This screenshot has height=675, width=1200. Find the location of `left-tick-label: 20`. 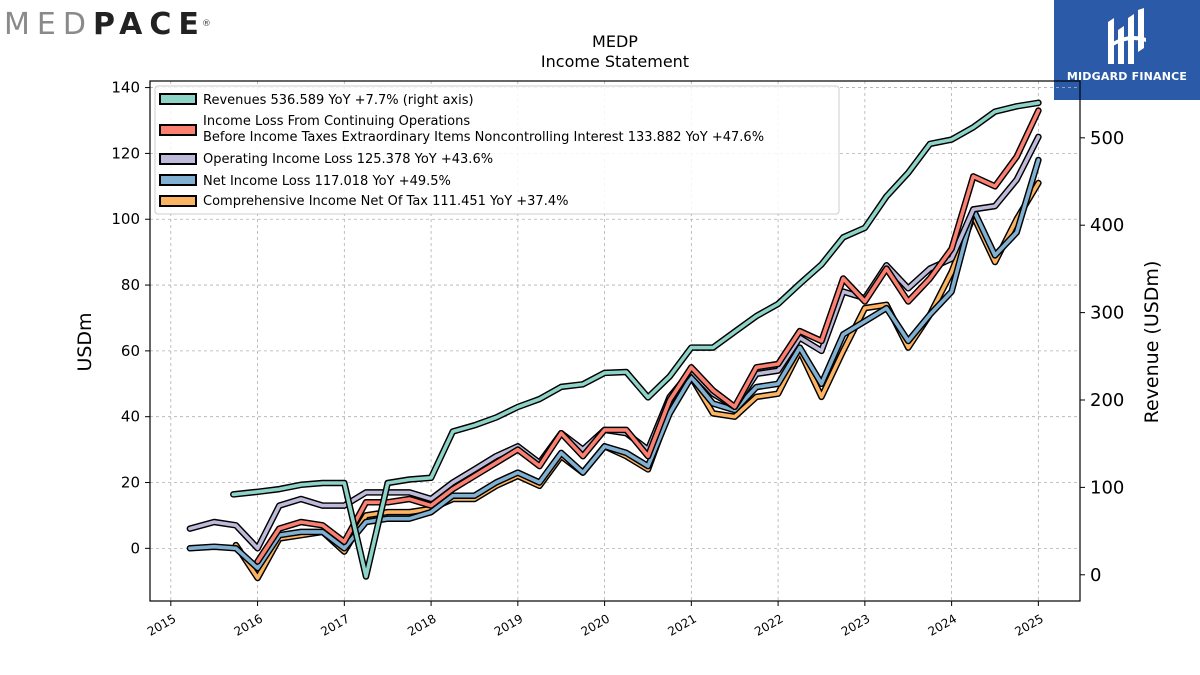

left-tick-label: 20 is located at coordinates (130, 483).